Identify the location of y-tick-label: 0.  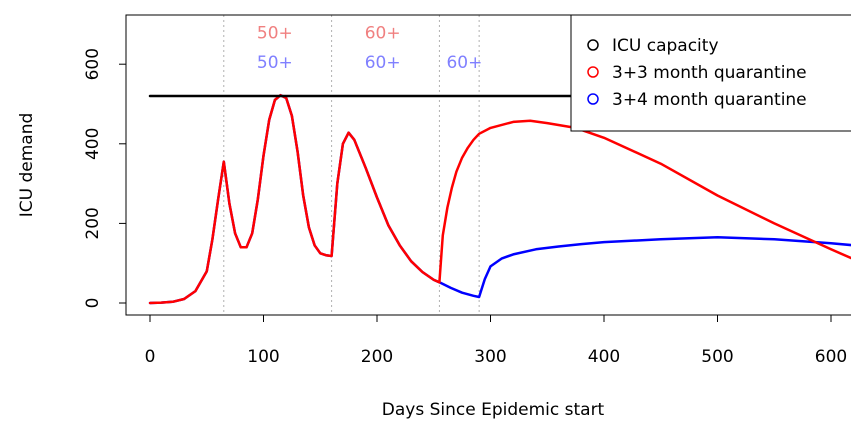
(93, 303).